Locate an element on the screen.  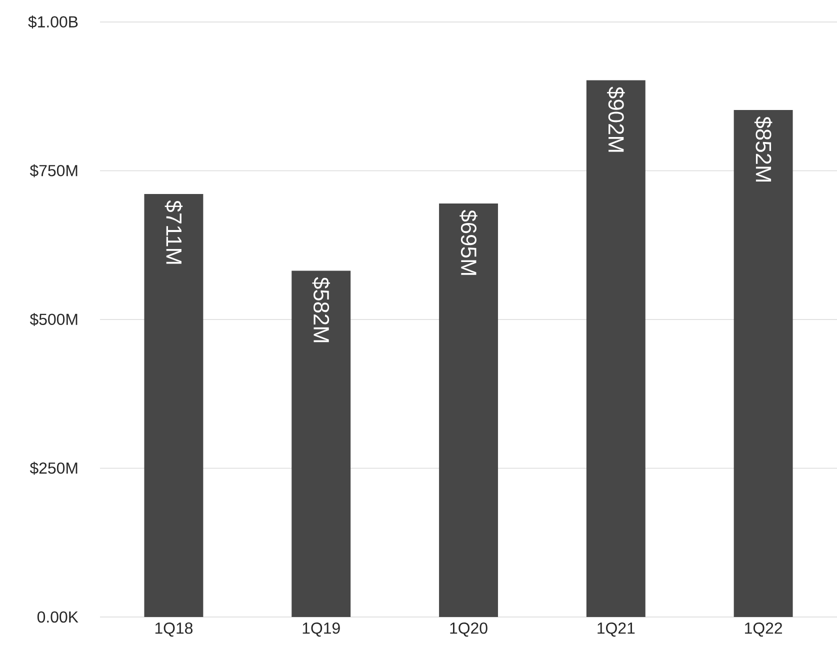
data-label: $852M is located at coordinates (763, 149).